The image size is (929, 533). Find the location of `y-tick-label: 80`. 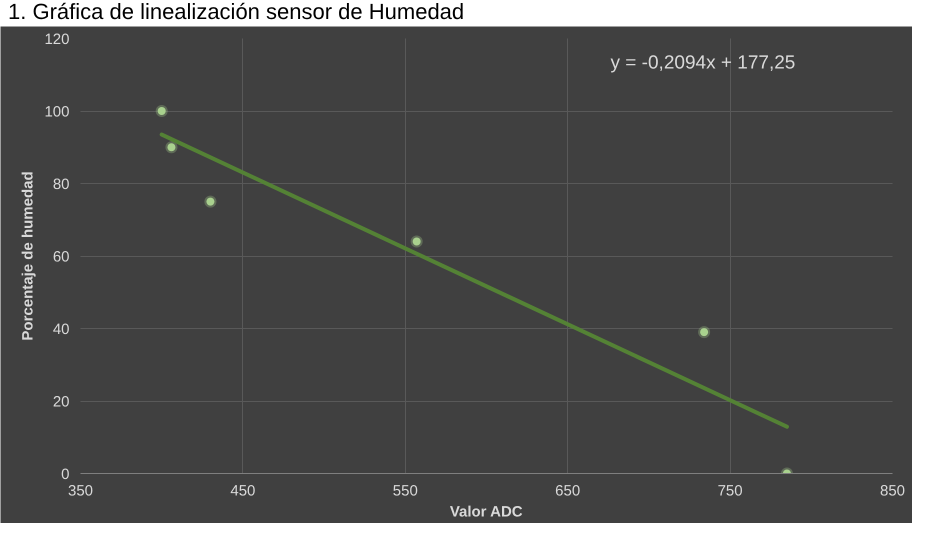

y-tick-label: 80 is located at coordinates (61, 184).